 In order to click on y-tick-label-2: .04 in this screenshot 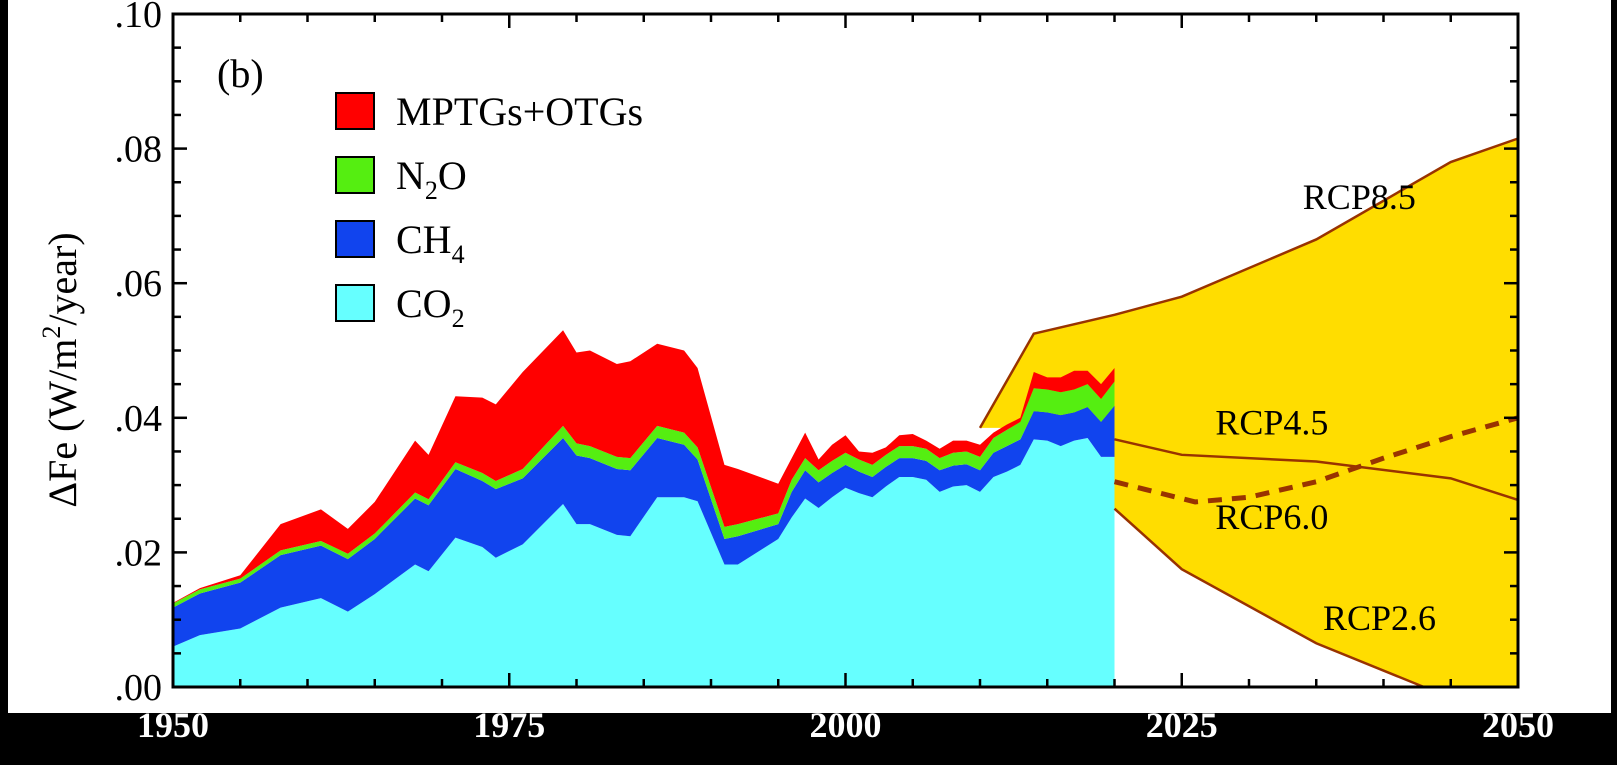, I will do `click(139, 419)`.